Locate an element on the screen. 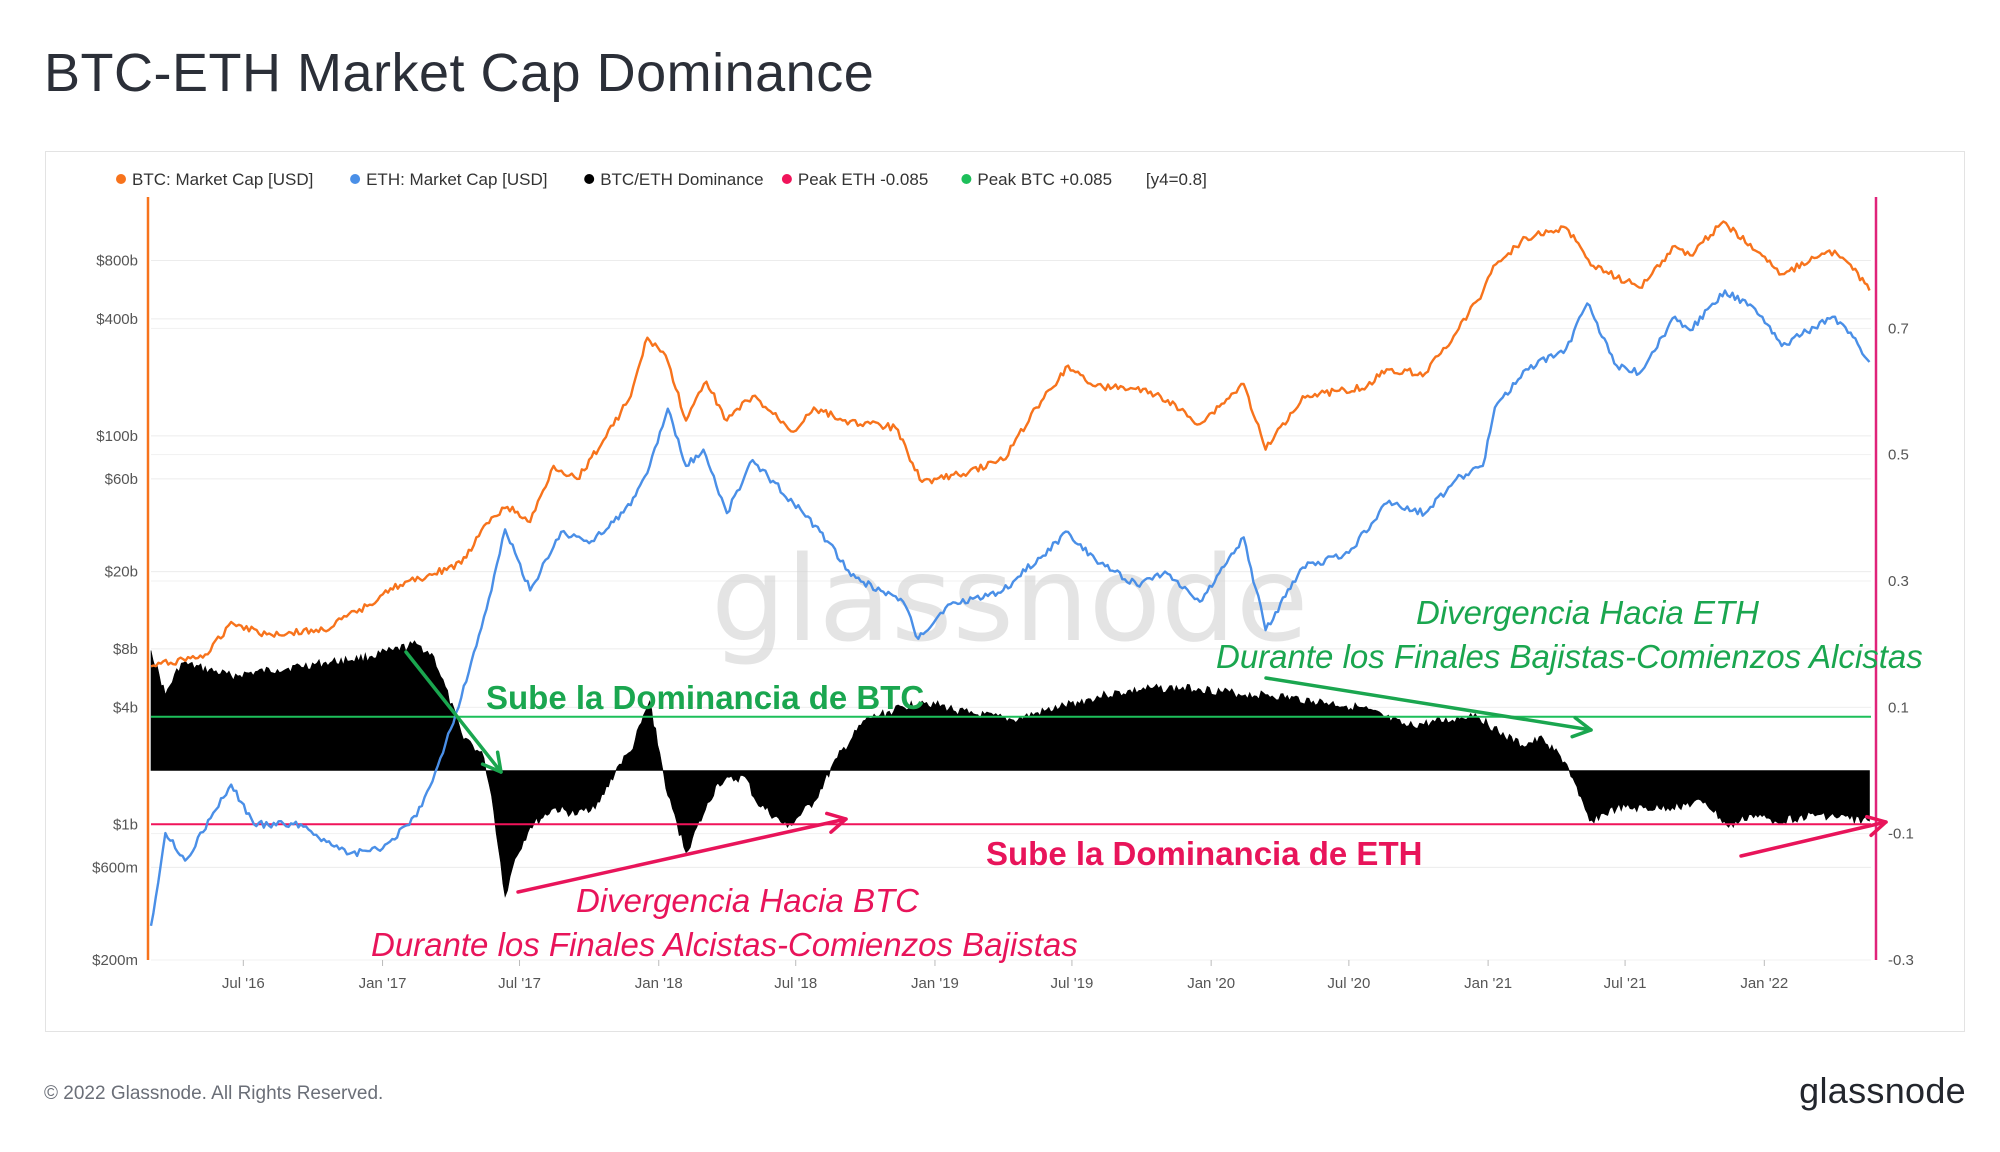 The image size is (2000, 1152). arrow-btc-rise-shaft is located at coordinates (453, 712).